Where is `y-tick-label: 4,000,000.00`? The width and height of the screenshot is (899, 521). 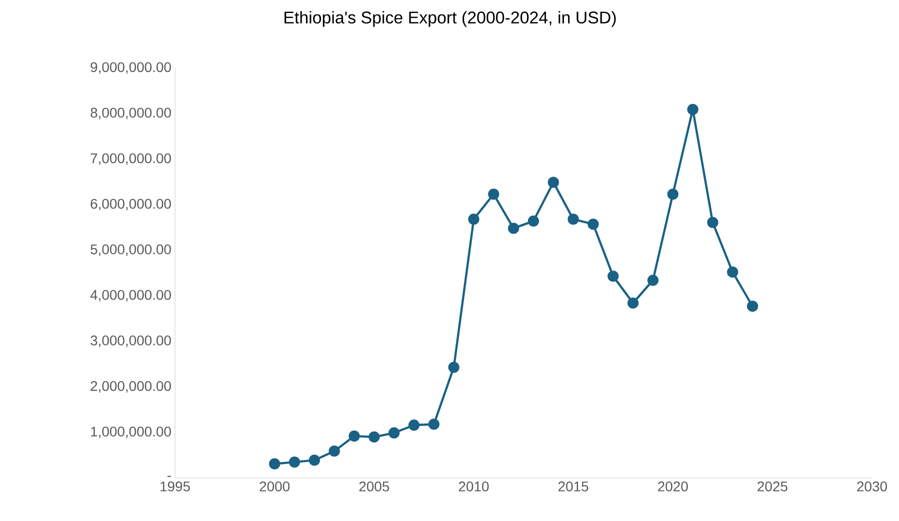
y-tick-label: 4,000,000.00 is located at coordinates (130, 296).